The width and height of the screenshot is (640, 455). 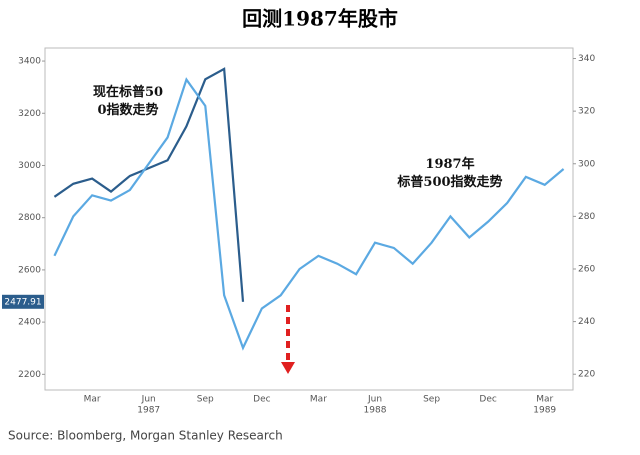 I want to click on crash-arrow, so click(x=288, y=339).